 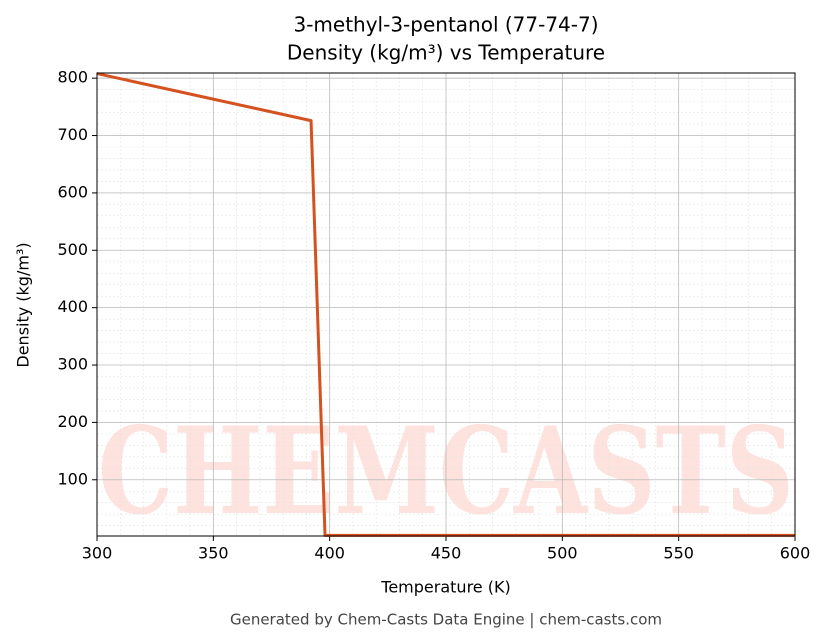 I want to click on x-tick-label: 350, so click(x=213, y=553).